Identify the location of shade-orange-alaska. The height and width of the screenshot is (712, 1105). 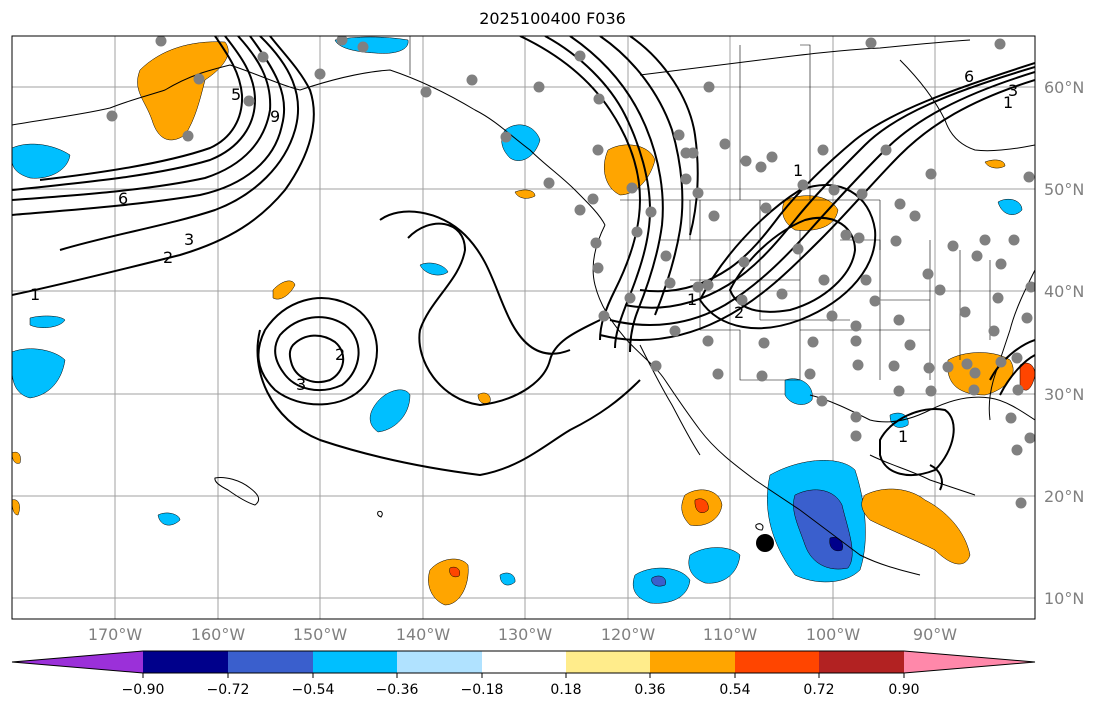
(183, 91).